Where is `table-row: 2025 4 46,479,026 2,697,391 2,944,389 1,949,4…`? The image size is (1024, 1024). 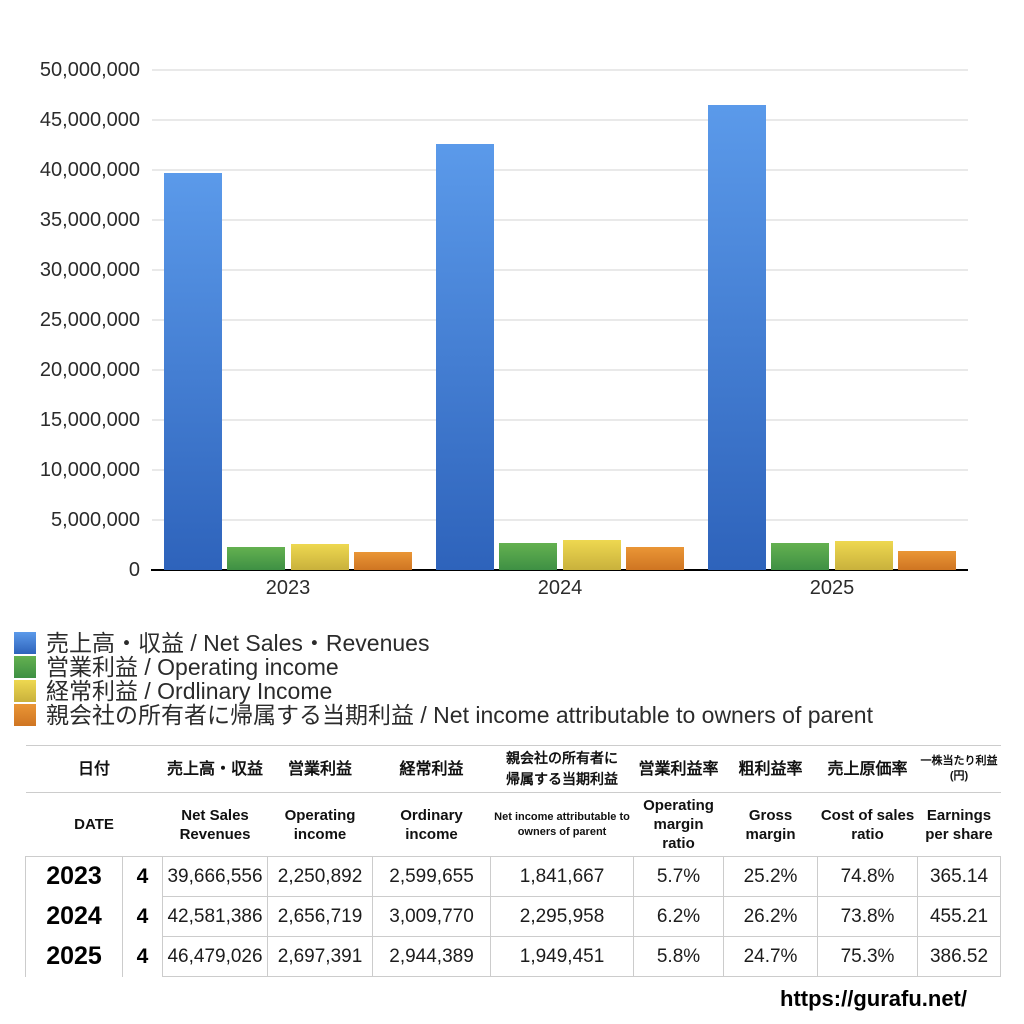 table-row: 2025 4 46,479,026 2,697,391 2,944,389 1,949,4… is located at coordinates (513, 956).